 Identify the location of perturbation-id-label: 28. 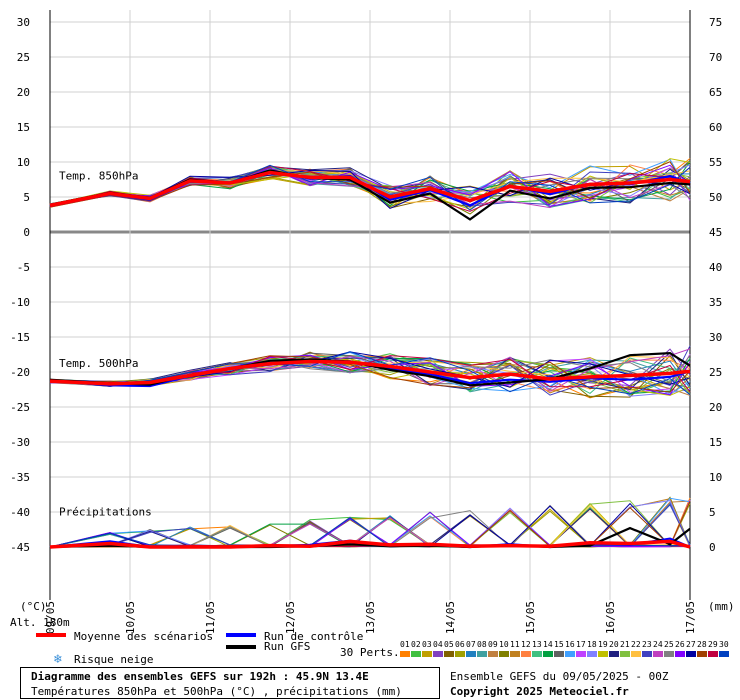
(702, 644).